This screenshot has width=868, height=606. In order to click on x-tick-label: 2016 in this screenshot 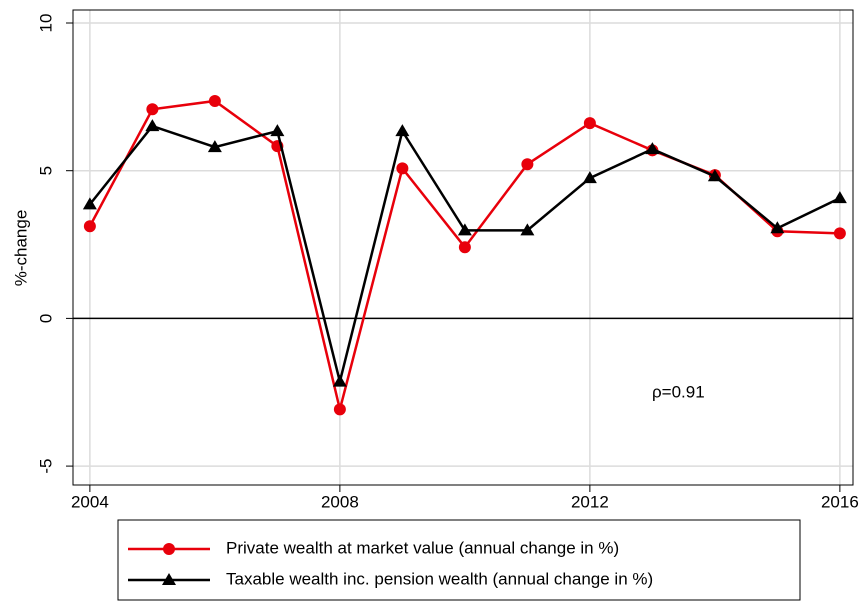, I will do `click(840, 501)`.